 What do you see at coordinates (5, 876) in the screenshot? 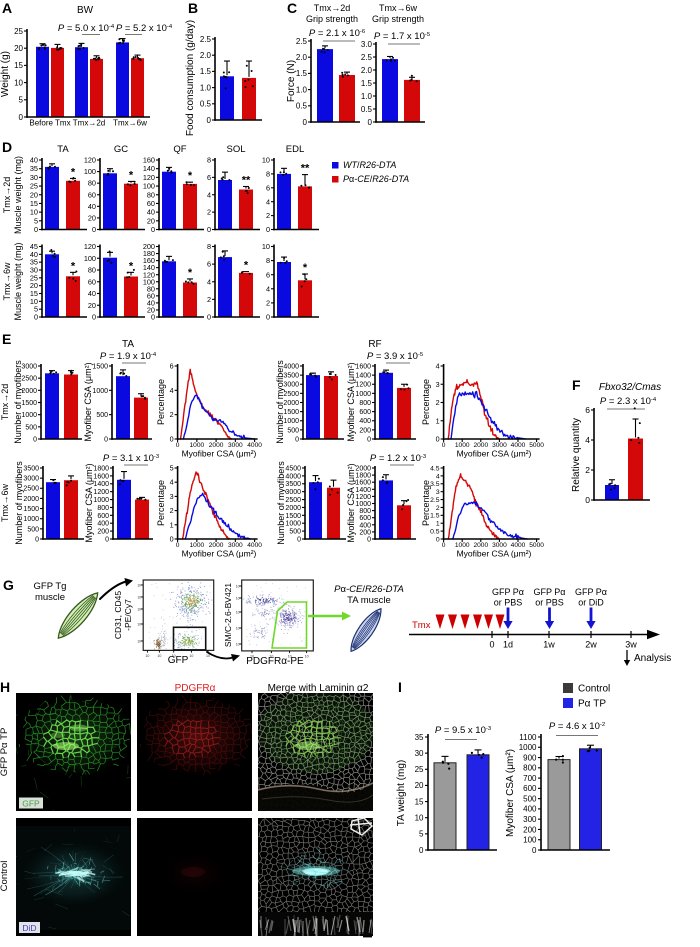
I see `svg-text: Control` at bounding box center [5, 876].